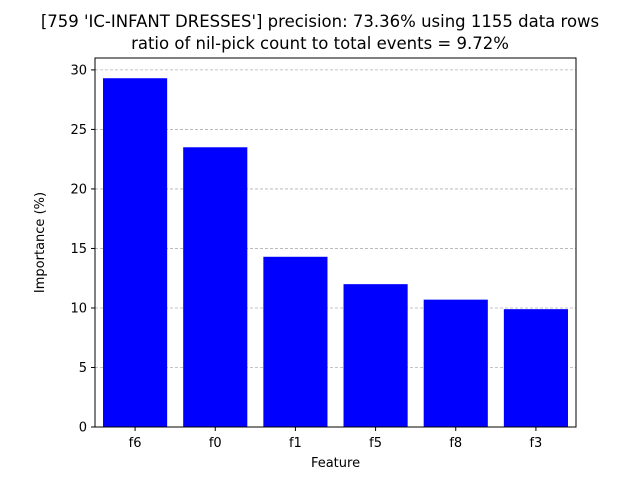  Describe the element at coordinates (135, 253) in the screenshot. I see `bar-f6` at that location.